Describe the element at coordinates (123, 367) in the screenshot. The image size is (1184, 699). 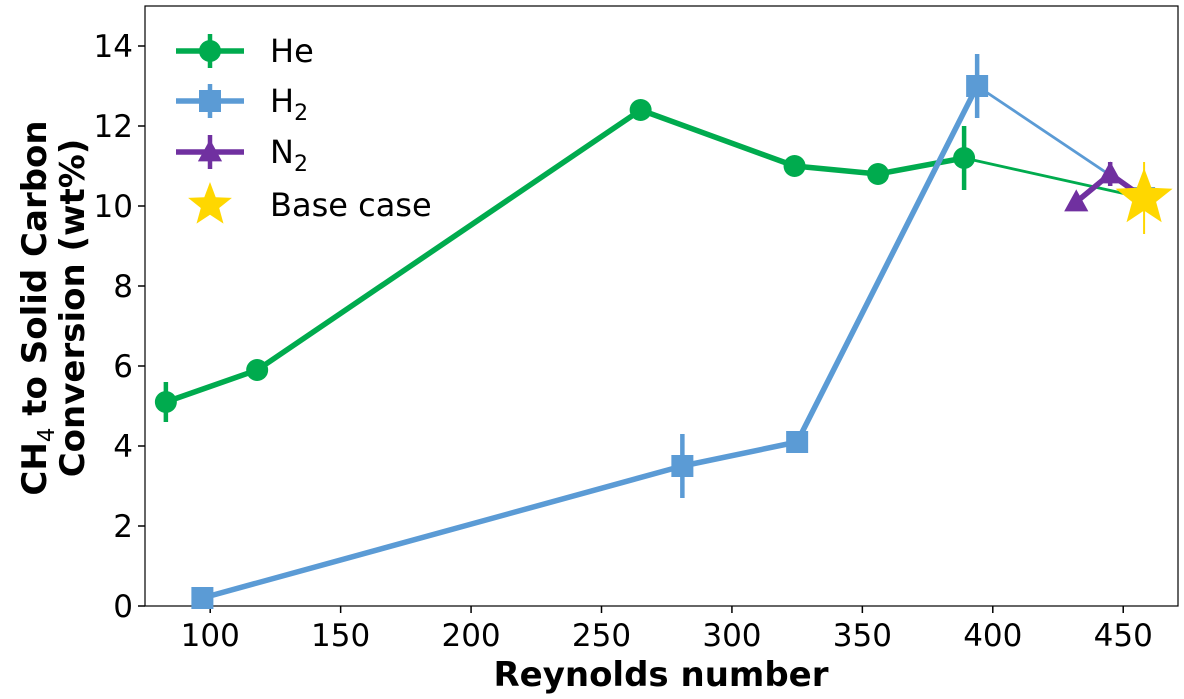
I see `y-tick-label-3: 6` at that location.